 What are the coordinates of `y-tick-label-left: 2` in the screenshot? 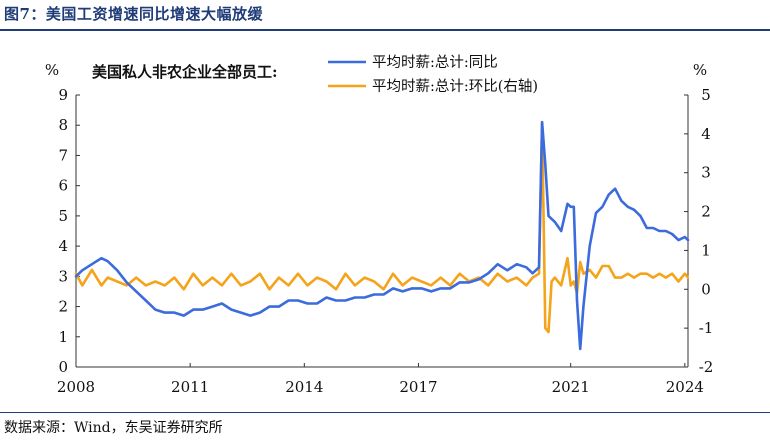 It's located at (63, 307).